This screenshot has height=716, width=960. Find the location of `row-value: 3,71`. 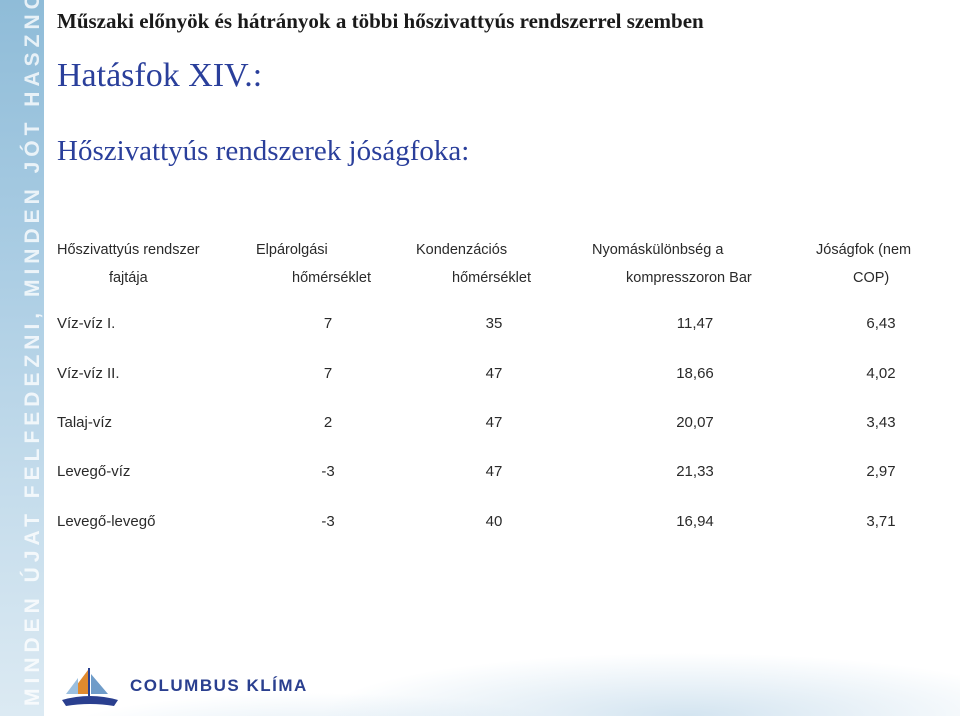

row-value: 3,71 is located at coordinates (881, 521).